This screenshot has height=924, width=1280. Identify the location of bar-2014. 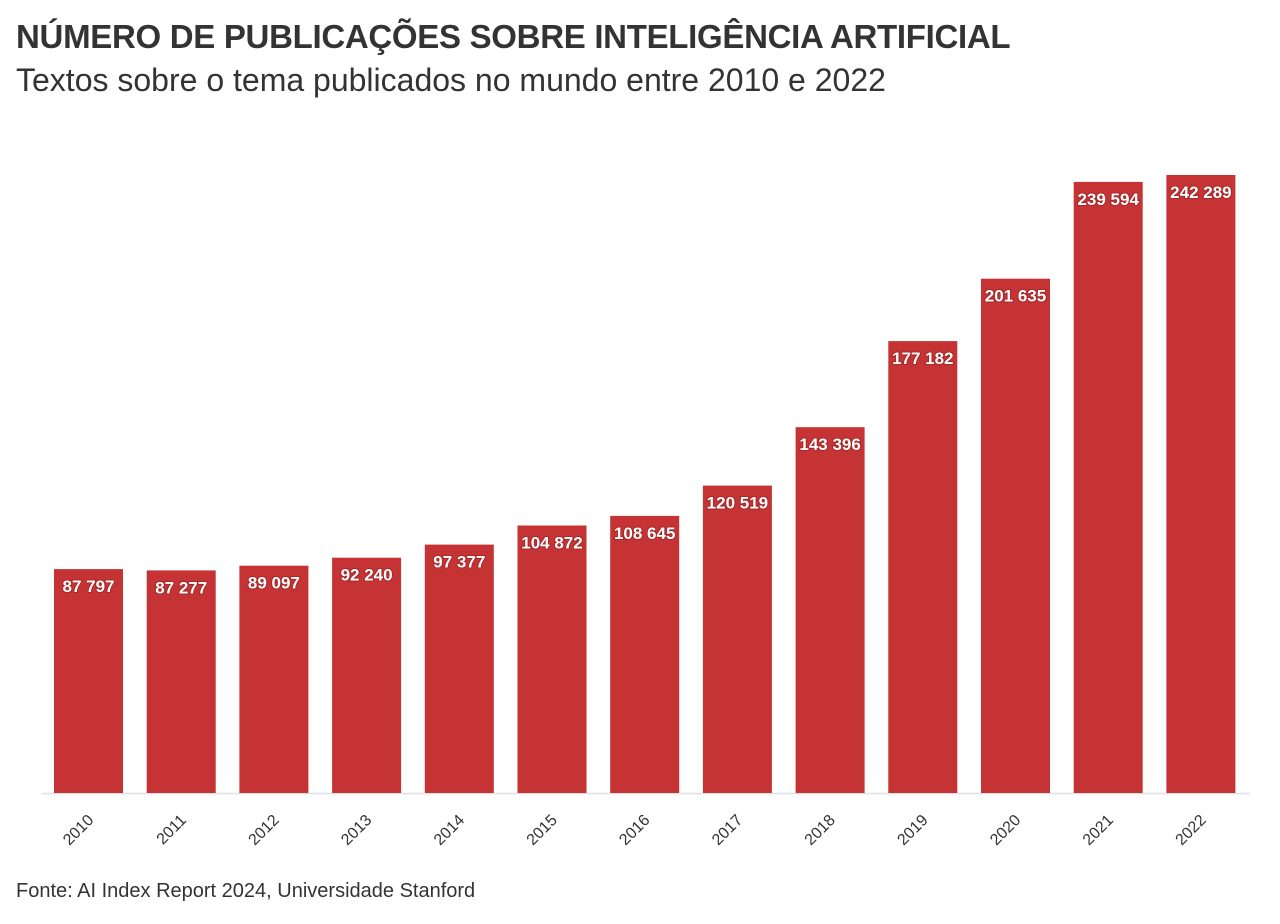
(459, 668).